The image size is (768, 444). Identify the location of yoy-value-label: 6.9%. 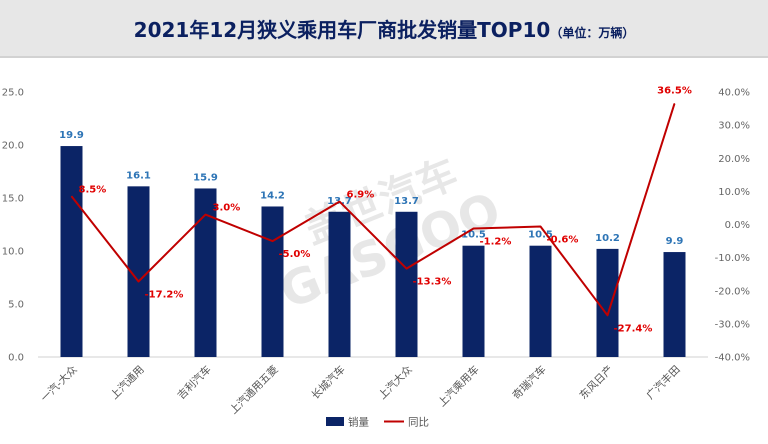
(361, 195).